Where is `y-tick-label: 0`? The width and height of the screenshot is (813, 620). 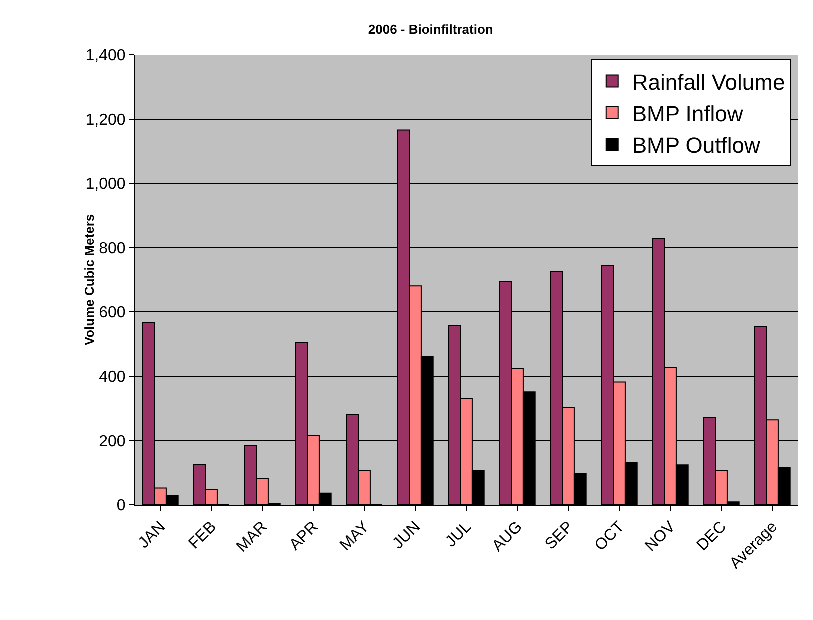
y-tick-label: 0 is located at coordinates (121, 506).